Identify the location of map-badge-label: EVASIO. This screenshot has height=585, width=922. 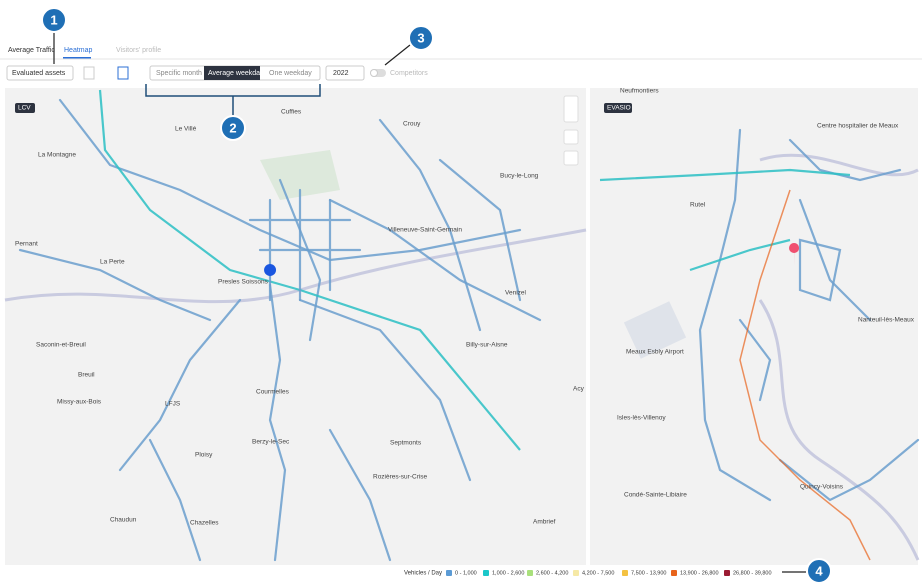
(619, 108).